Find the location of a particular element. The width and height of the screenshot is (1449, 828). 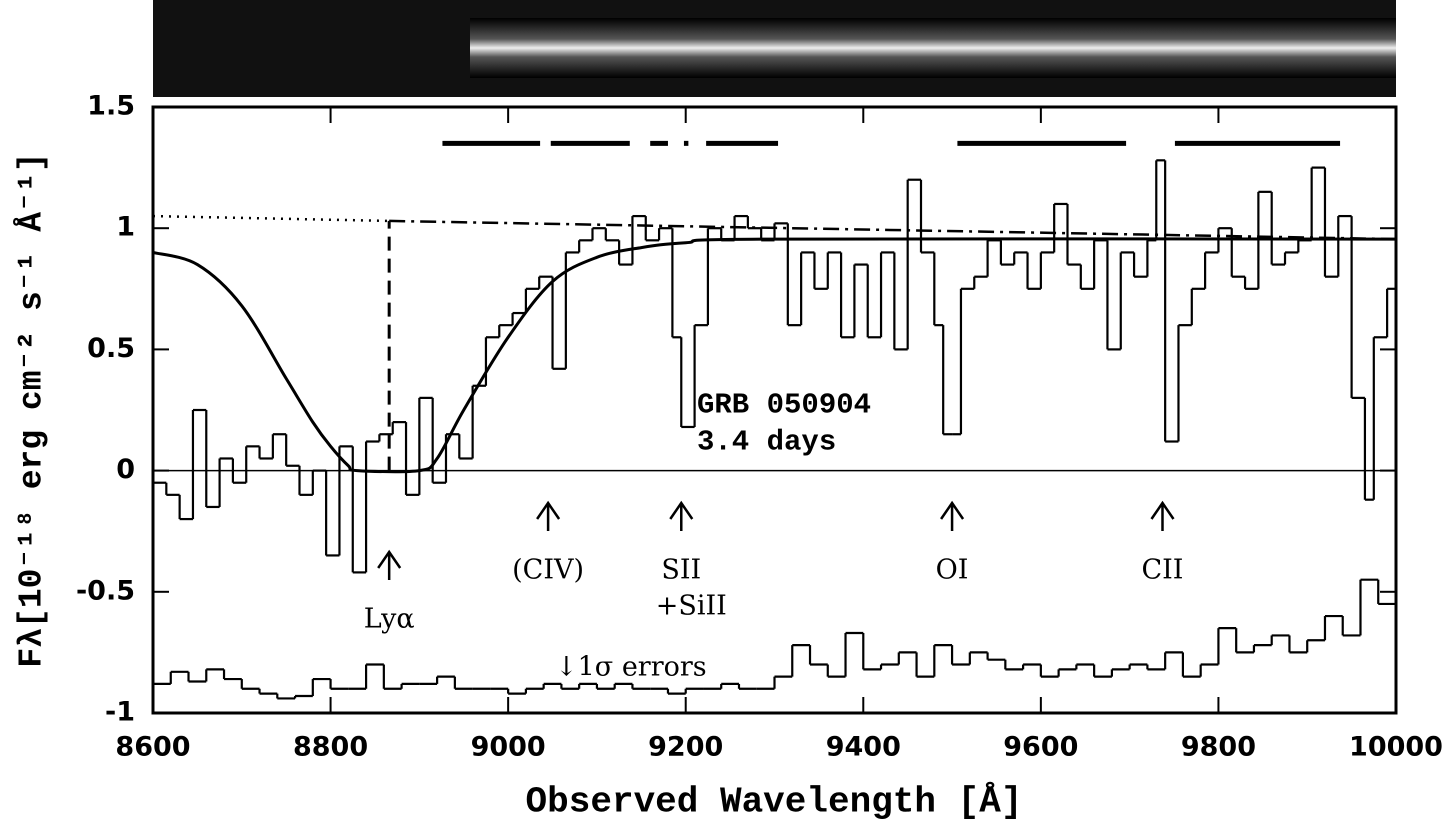

x-tick-label: 9200 is located at coordinates (685, 747).